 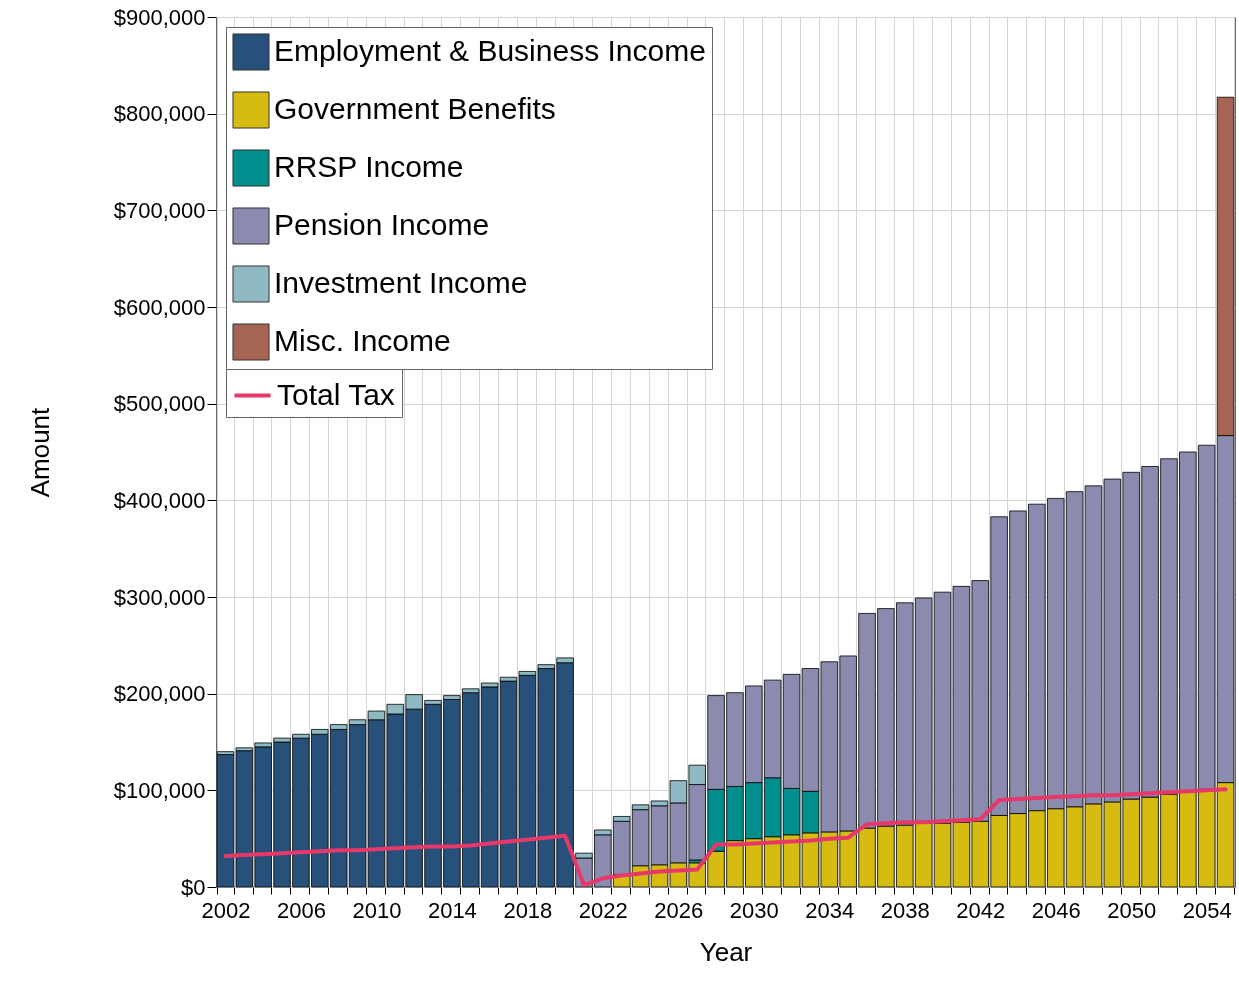 I want to click on y-tick-label: $800,000, so click(x=159, y=114).